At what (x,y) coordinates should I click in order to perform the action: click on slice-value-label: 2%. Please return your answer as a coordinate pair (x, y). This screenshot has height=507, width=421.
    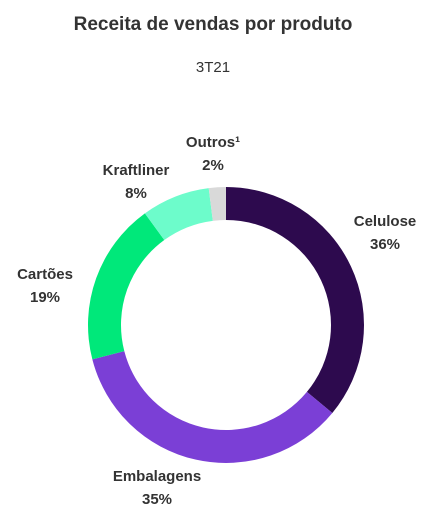
    Looking at the image, I should click on (213, 165).